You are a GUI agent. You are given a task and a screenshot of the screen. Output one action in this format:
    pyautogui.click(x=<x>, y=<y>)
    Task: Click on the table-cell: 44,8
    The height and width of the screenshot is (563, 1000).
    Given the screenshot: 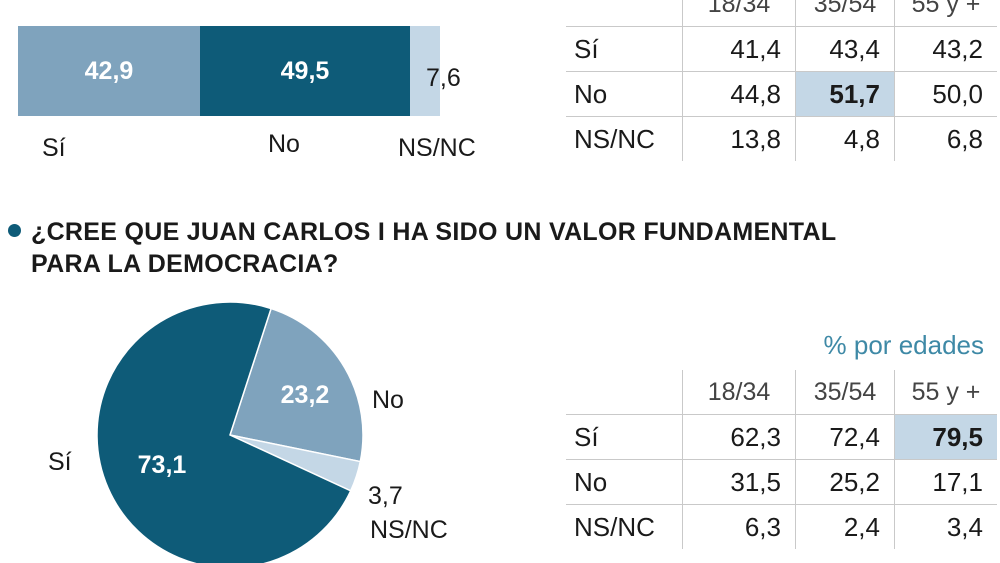 What is the action you would take?
    pyautogui.click(x=739, y=94)
    